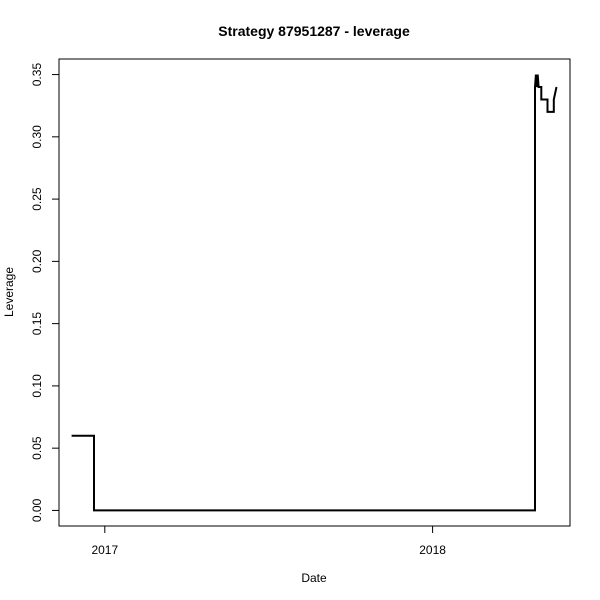 The height and width of the screenshot is (600, 600). Describe the element at coordinates (9, 292) in the screenshot. I see `y-axis-title: Leverage` at that location.